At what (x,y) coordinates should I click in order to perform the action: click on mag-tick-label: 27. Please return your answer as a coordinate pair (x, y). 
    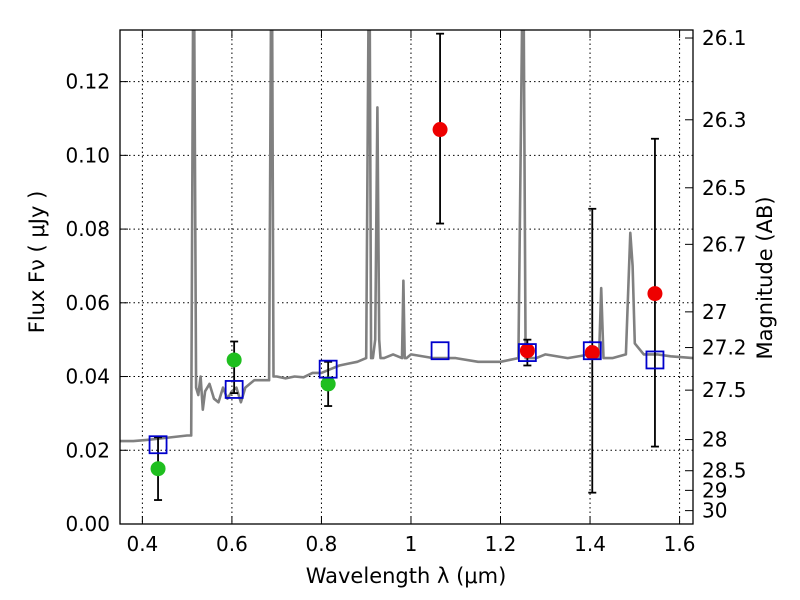
    Looking at the image, I should click on (714, 312).